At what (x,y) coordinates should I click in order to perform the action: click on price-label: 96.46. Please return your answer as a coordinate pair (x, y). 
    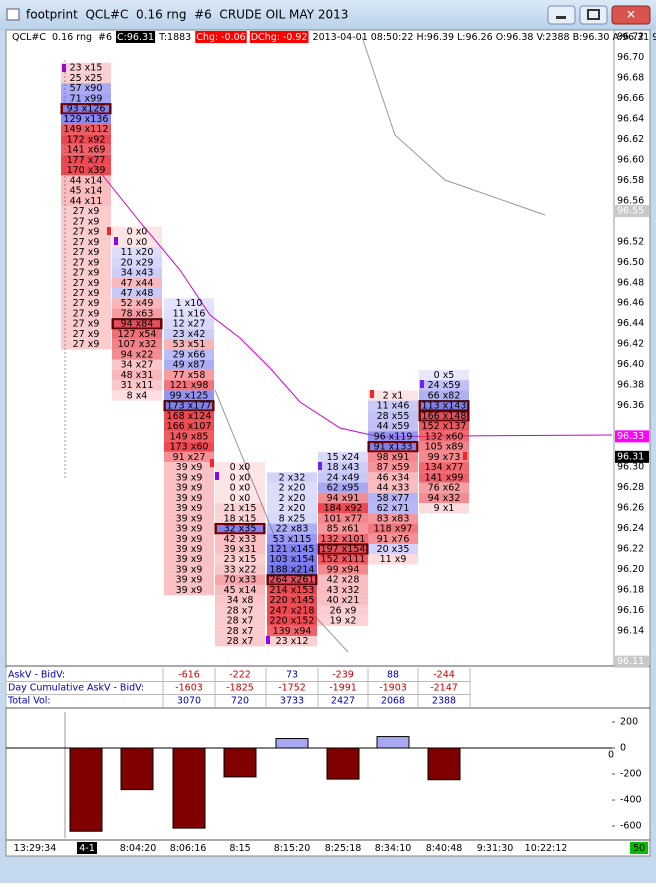
    Looking at the image, I should click on (630, 303).